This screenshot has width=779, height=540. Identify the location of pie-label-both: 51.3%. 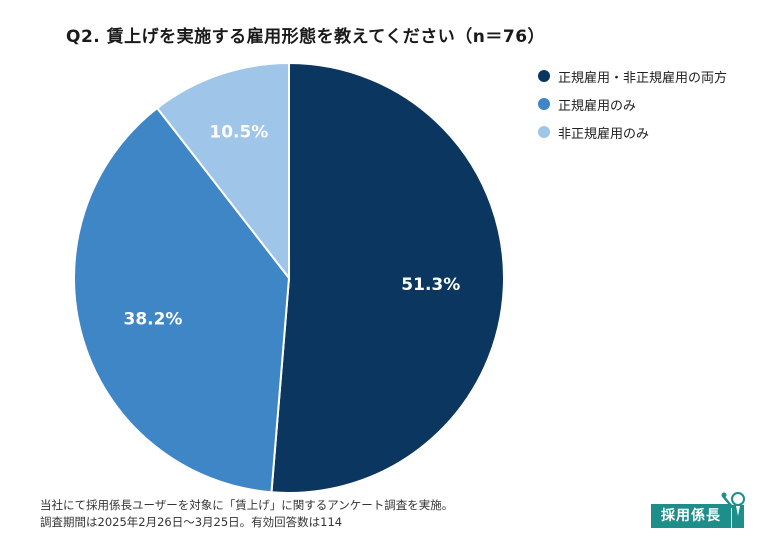
(430, 285).